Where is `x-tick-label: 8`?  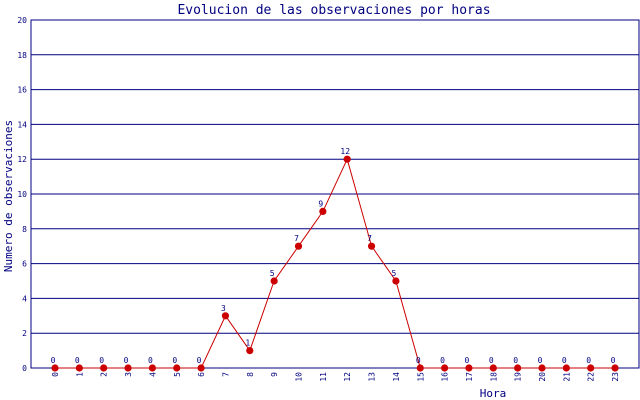 x-tick-label: 8 is located at coordinates (250, 374).